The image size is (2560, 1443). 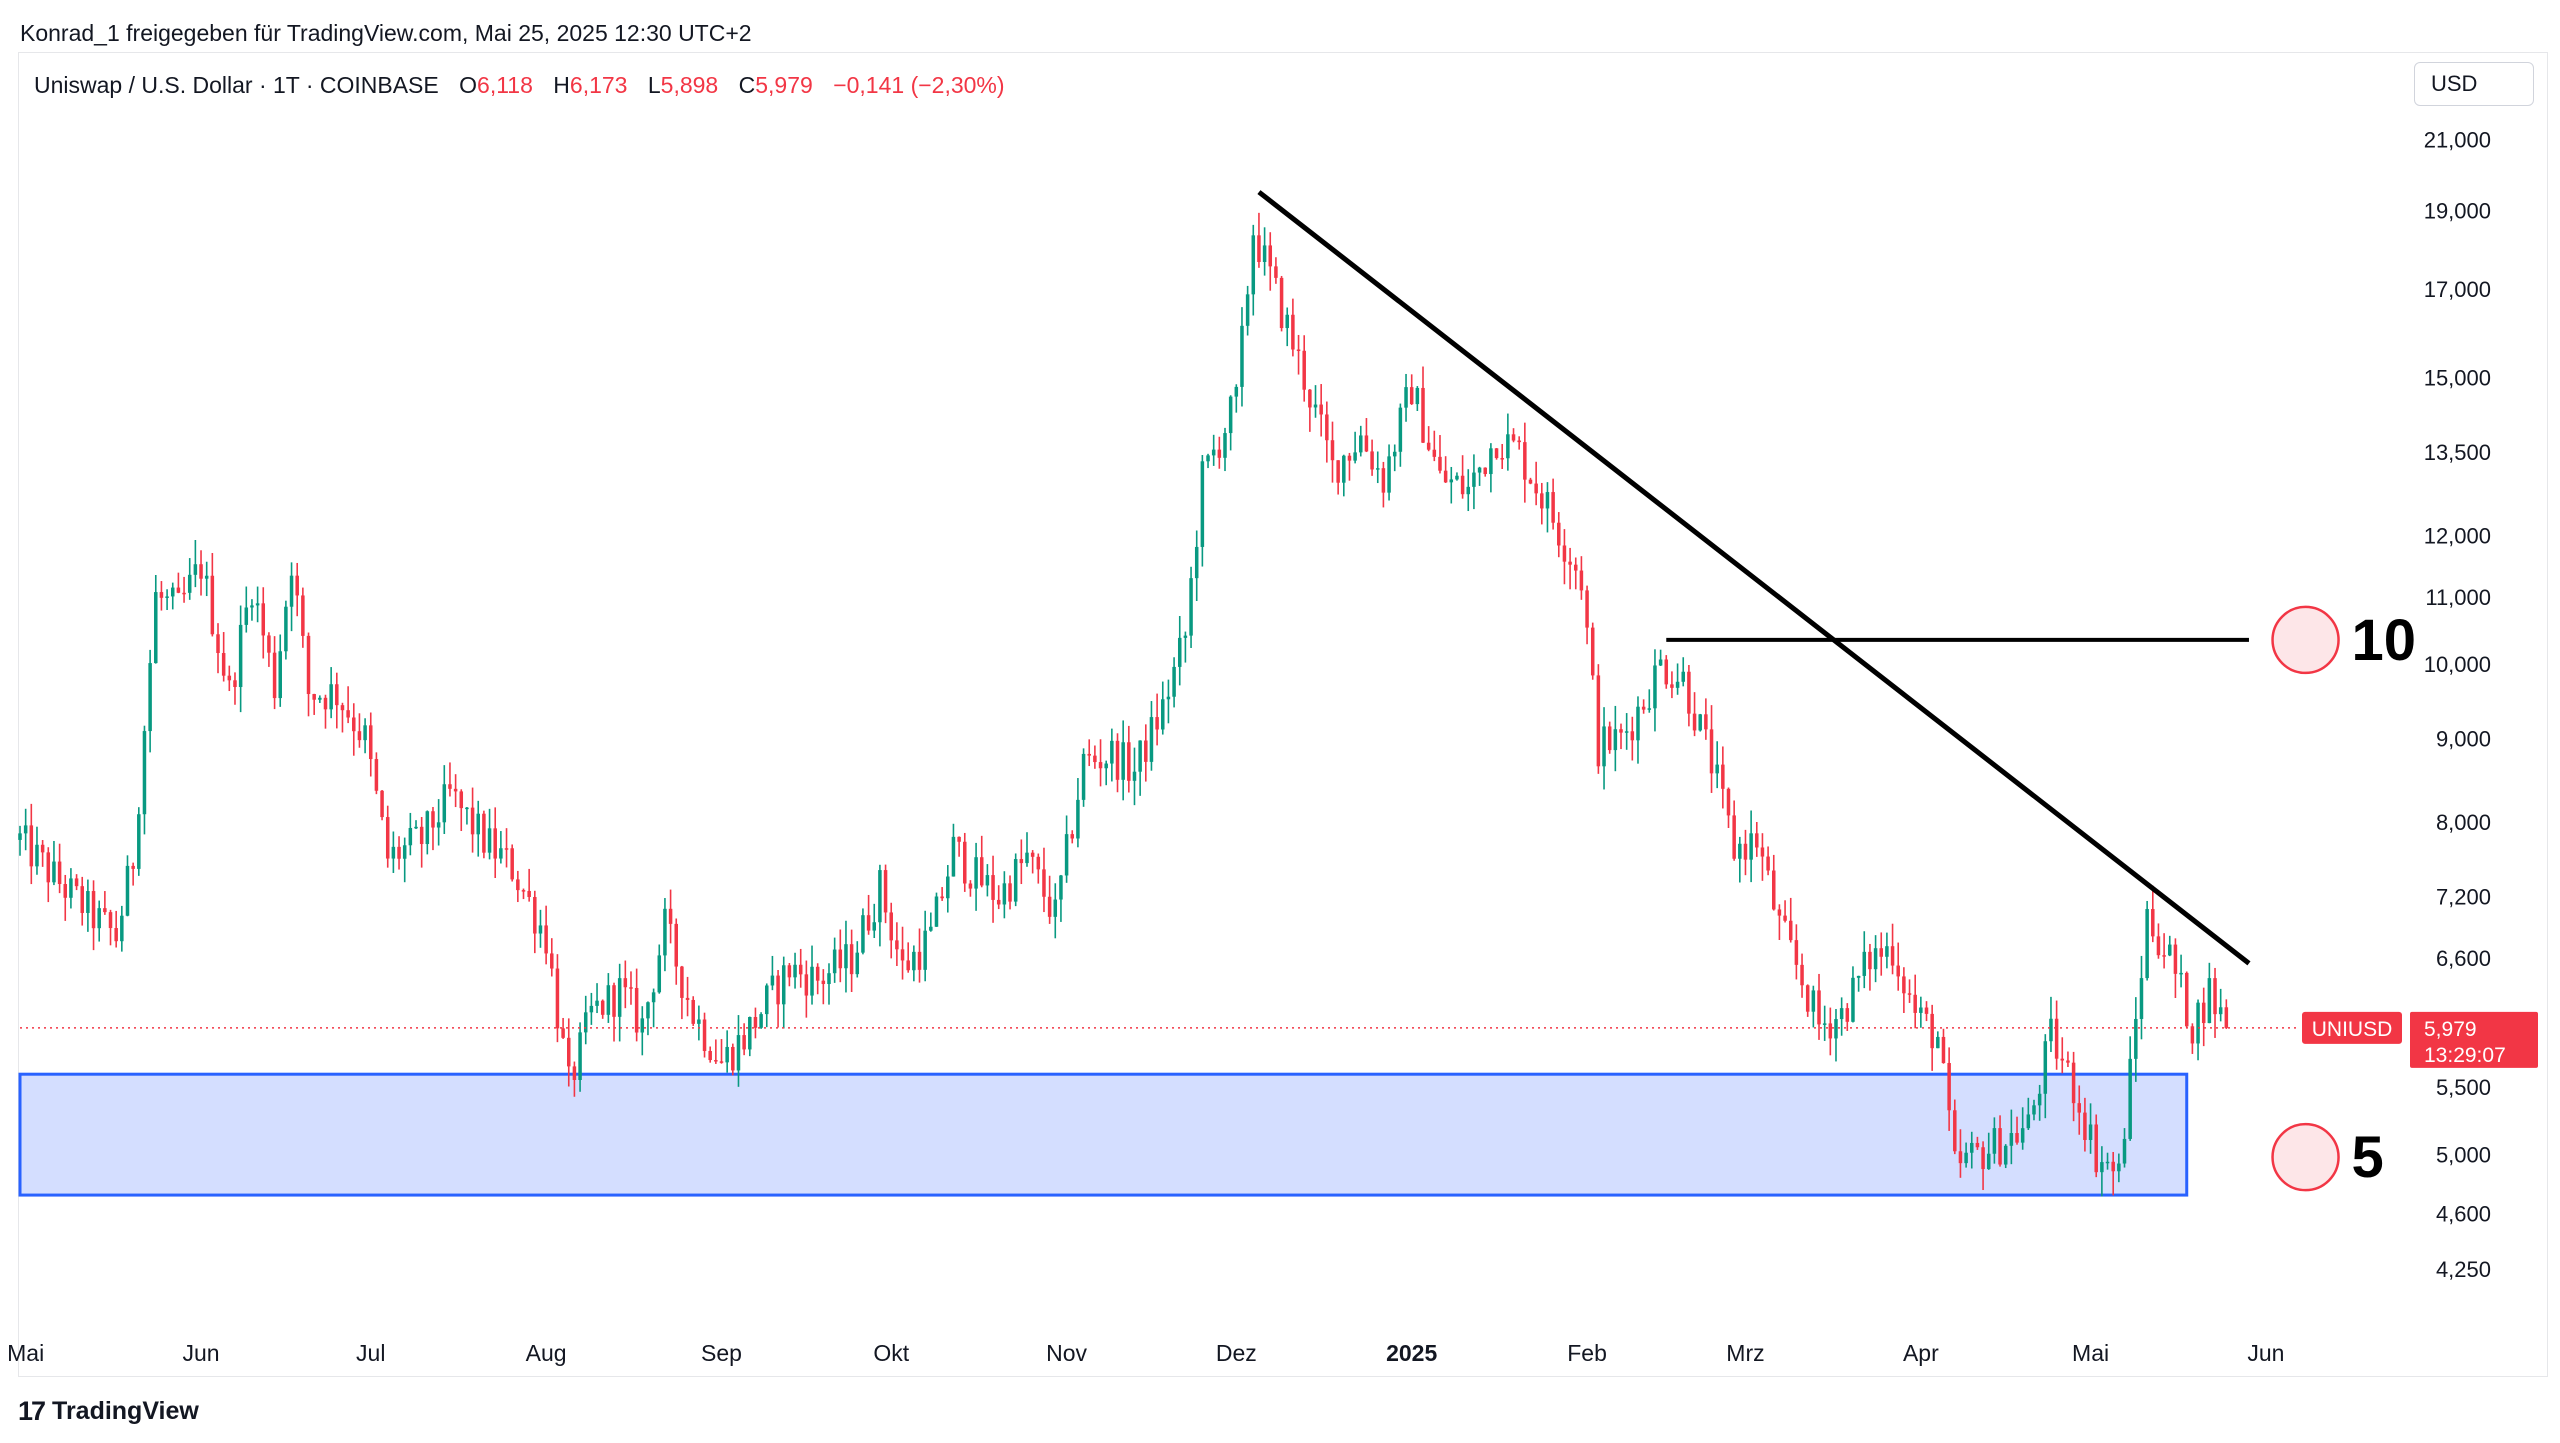 What do you see at coordinates (2474, 1039) in the screenshot?
I see `price-badge` at bounding box center [2474, 1039].